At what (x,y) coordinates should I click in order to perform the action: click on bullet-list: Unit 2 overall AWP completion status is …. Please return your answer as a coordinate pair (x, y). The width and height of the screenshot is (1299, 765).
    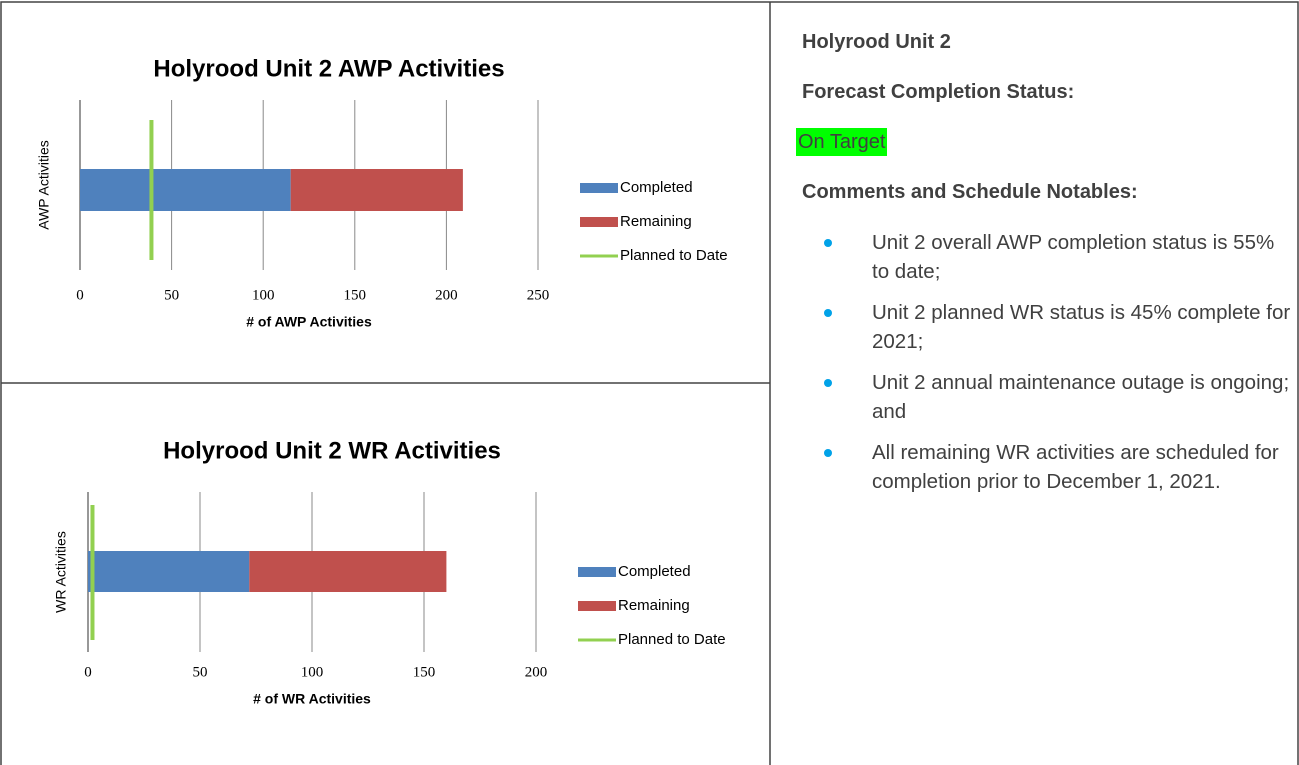
    Looking at the image, I should click on (1038, 362).